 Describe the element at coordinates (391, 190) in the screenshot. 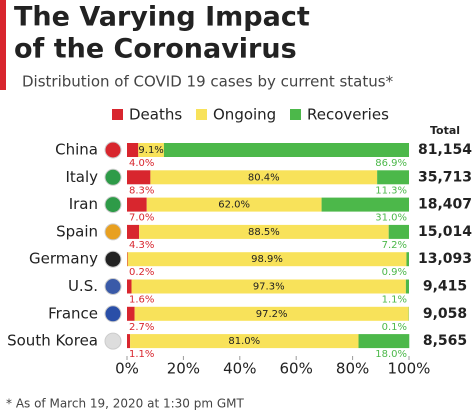

I see `value-label: 11.3%` at that location.